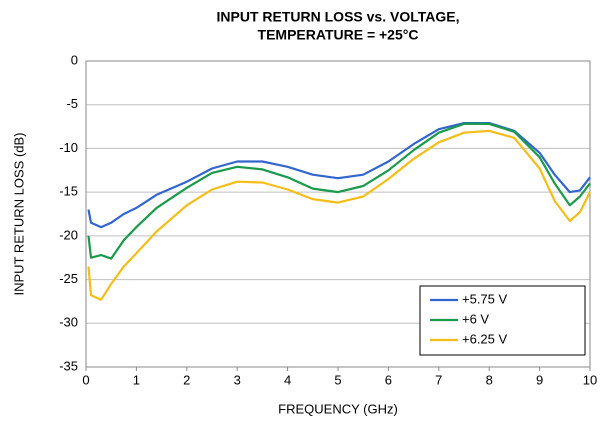  I want to click on chart-title: INPUT RETURN LOSS vs. VOLTAGE,, so click(338, 17).